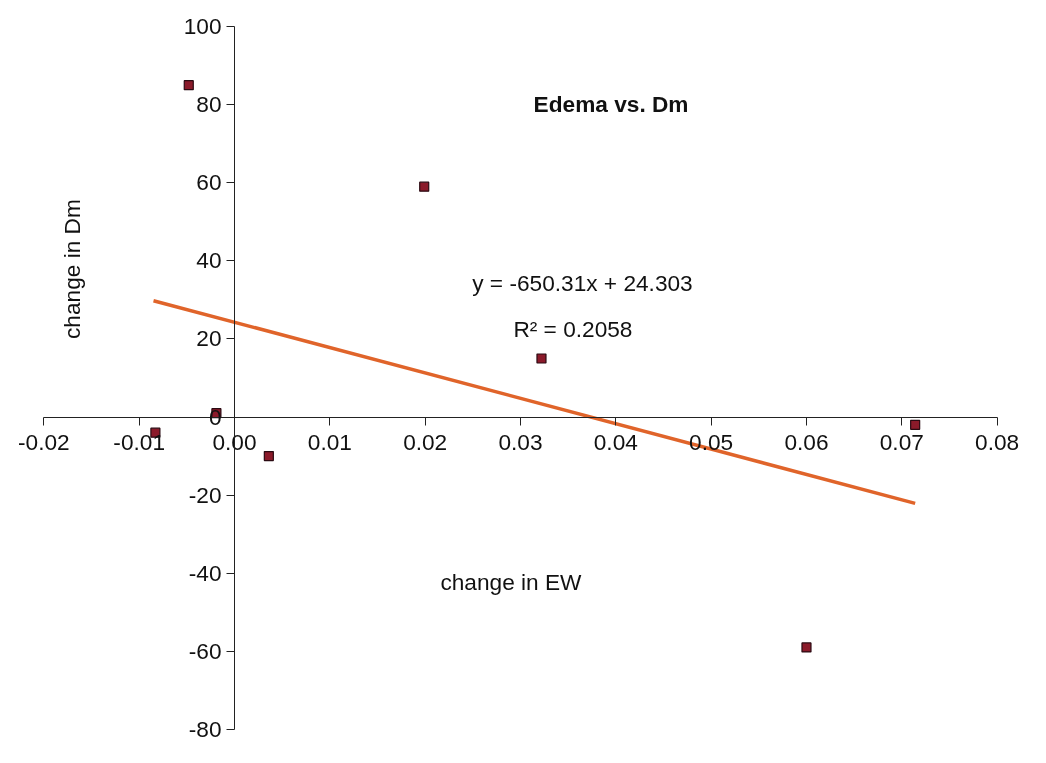 The height and width of the screenshot is (763, 1046). I want to click on text: Edema vs. Dm, so click(611, 103).